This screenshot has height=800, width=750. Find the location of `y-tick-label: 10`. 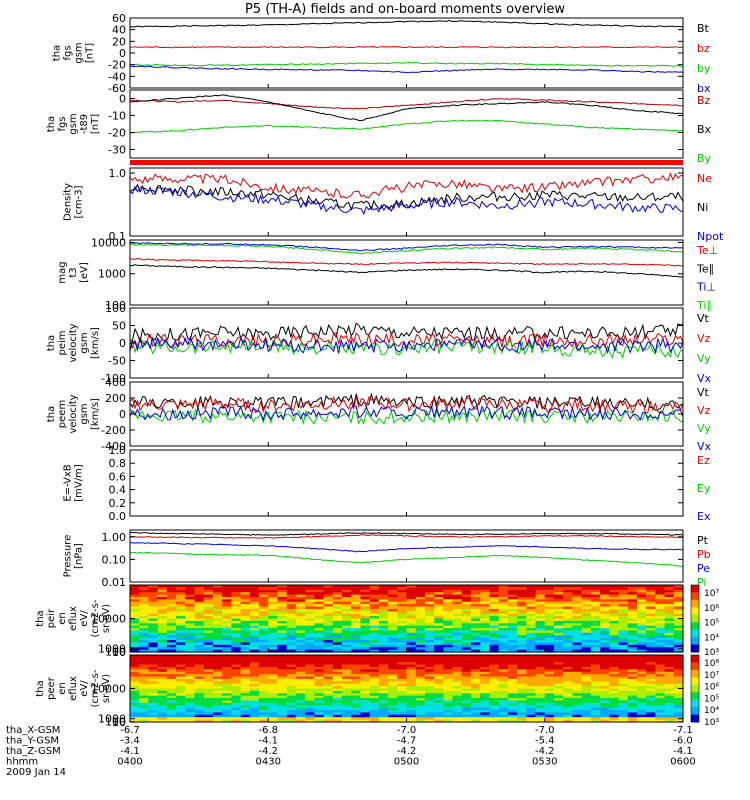

y-tick-label: 10 is located at coordinates (119, 652).